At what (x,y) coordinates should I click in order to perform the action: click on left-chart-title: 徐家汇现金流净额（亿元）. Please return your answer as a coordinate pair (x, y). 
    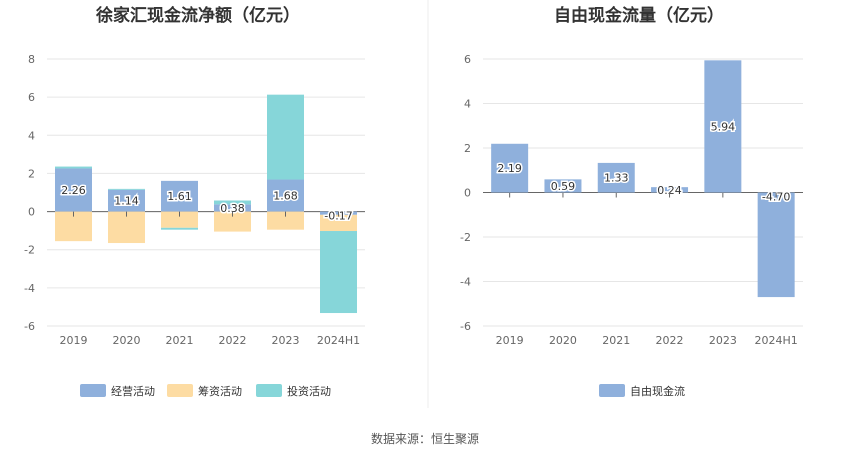
    Looking at the image, I should click on (197, 15).